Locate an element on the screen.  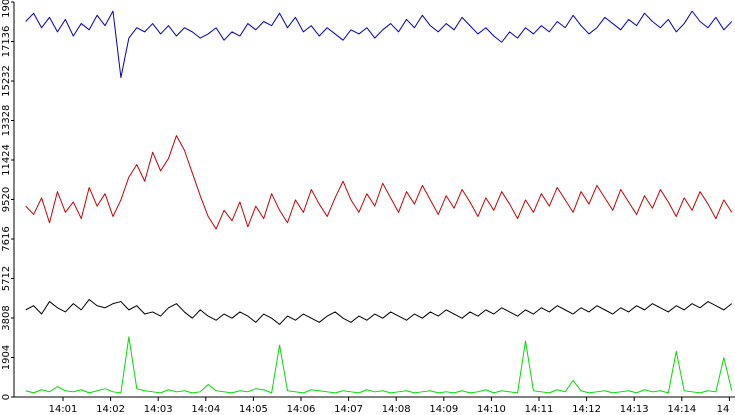
y-tick-label: 9520 is located at coordinates (6, 199).